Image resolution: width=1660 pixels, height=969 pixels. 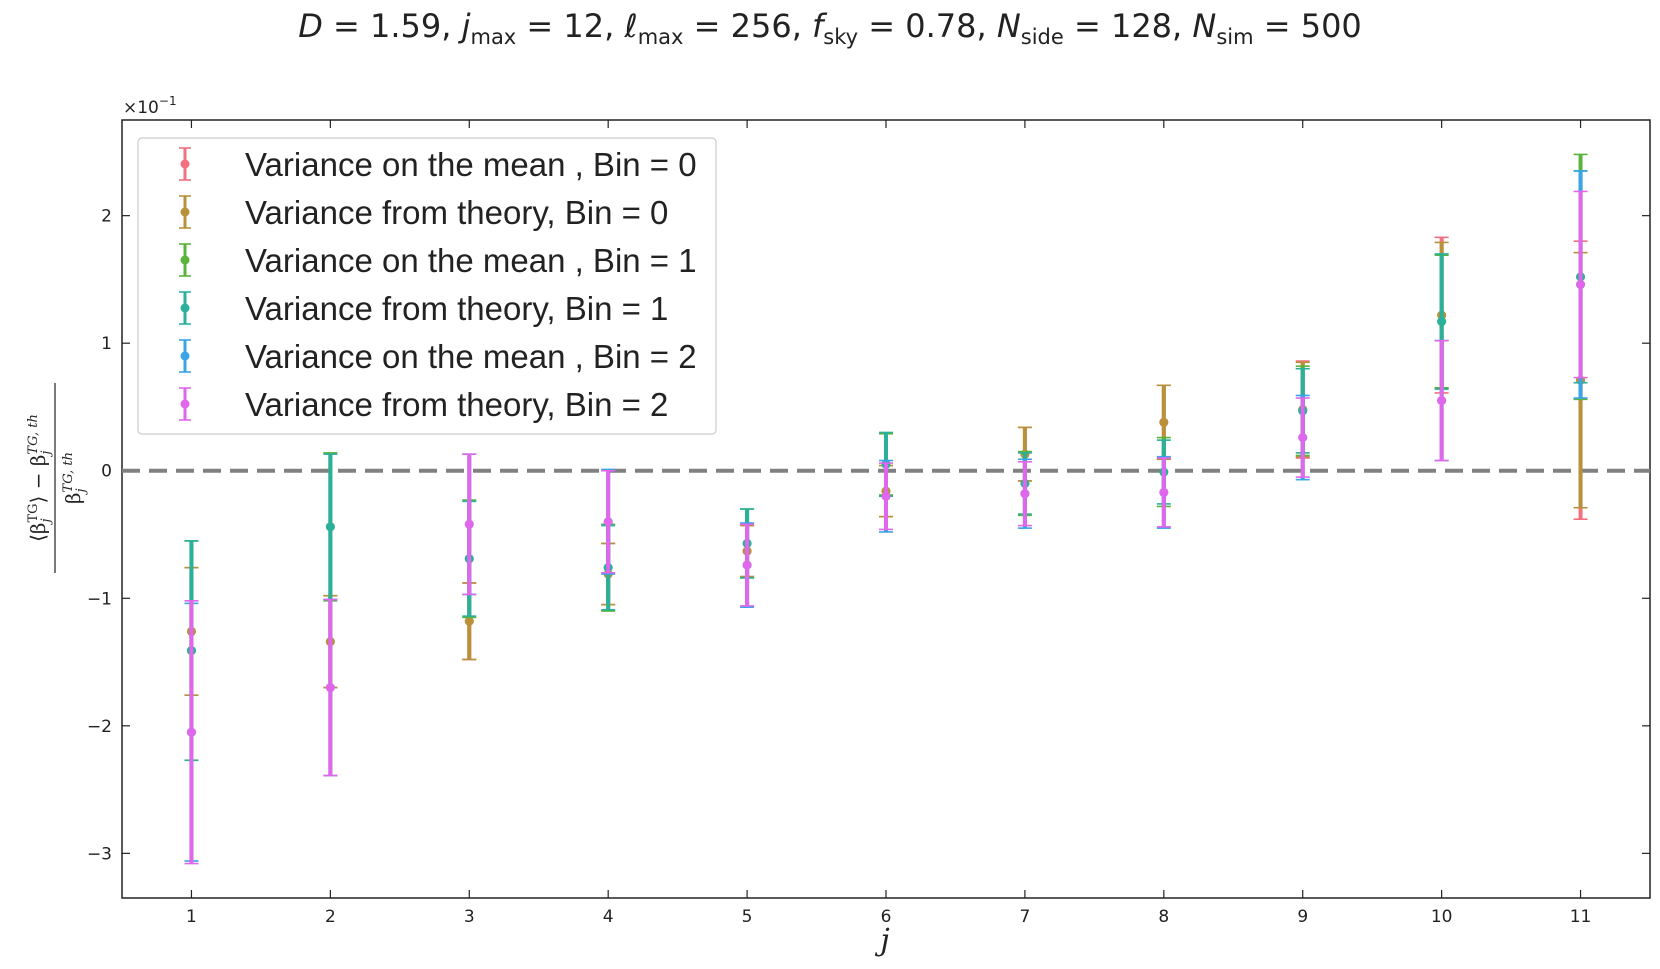 I want to click on x-tick-label: 4, so click(x=608, y=917).